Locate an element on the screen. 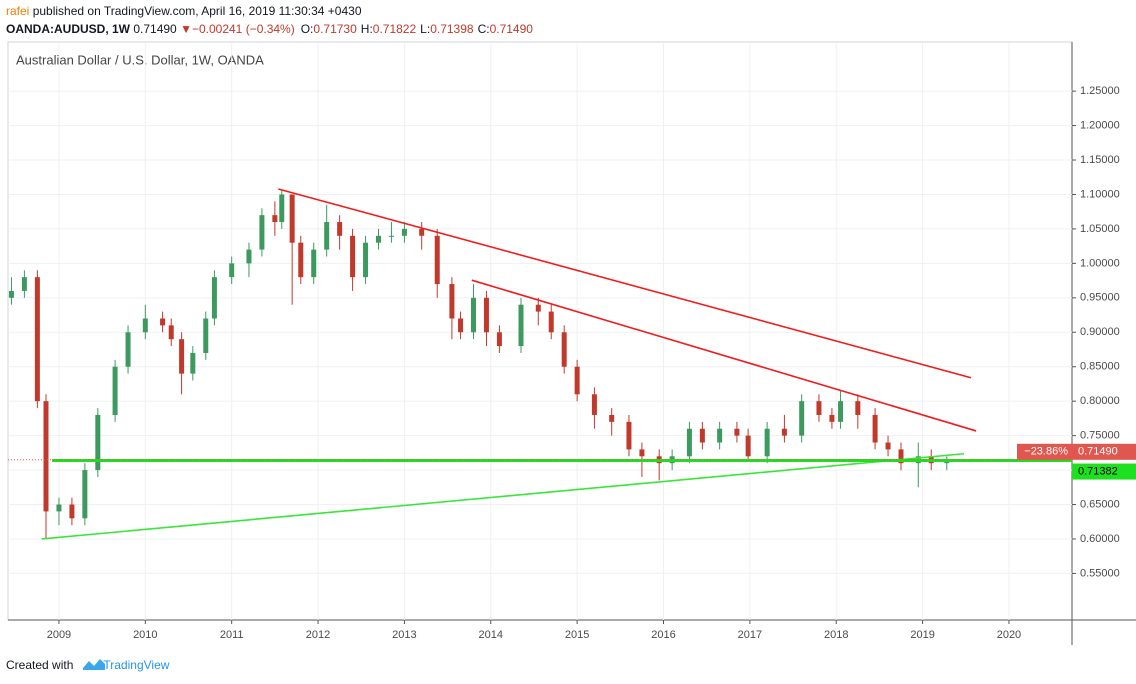 The width and height of the screenshot is (1136, 684). symbol: OANDA:AUDUSD, 1W is located at coordinates (68, 29).